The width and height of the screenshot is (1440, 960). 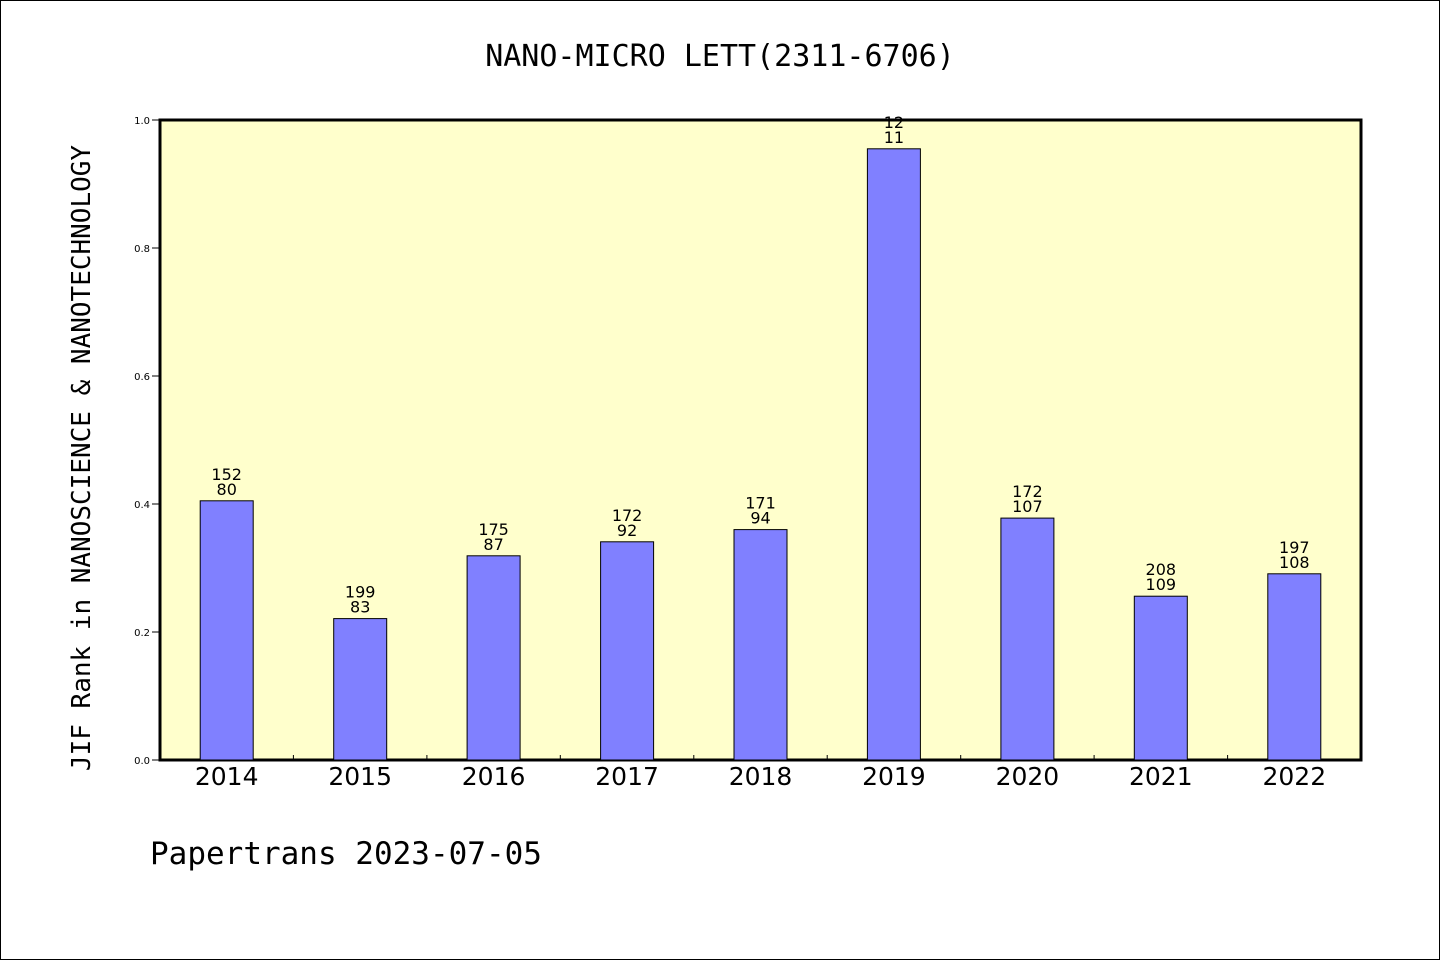 I want to click on bar-label-top-2014: 152, so click(x=226, y=474).